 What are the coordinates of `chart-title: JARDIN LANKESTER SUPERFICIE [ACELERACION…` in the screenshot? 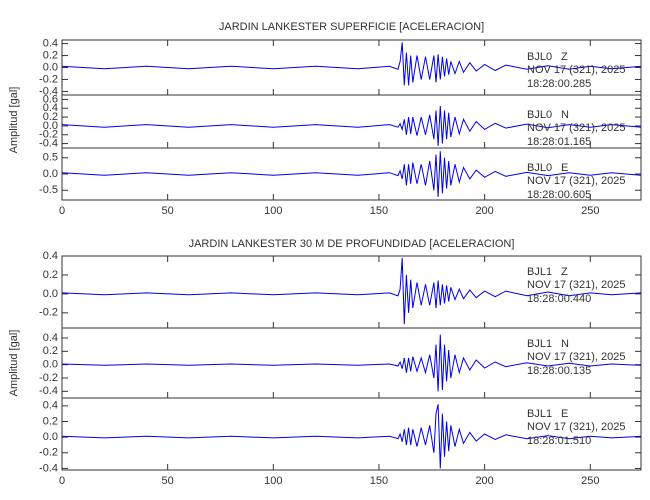 It's located at (351, 27).